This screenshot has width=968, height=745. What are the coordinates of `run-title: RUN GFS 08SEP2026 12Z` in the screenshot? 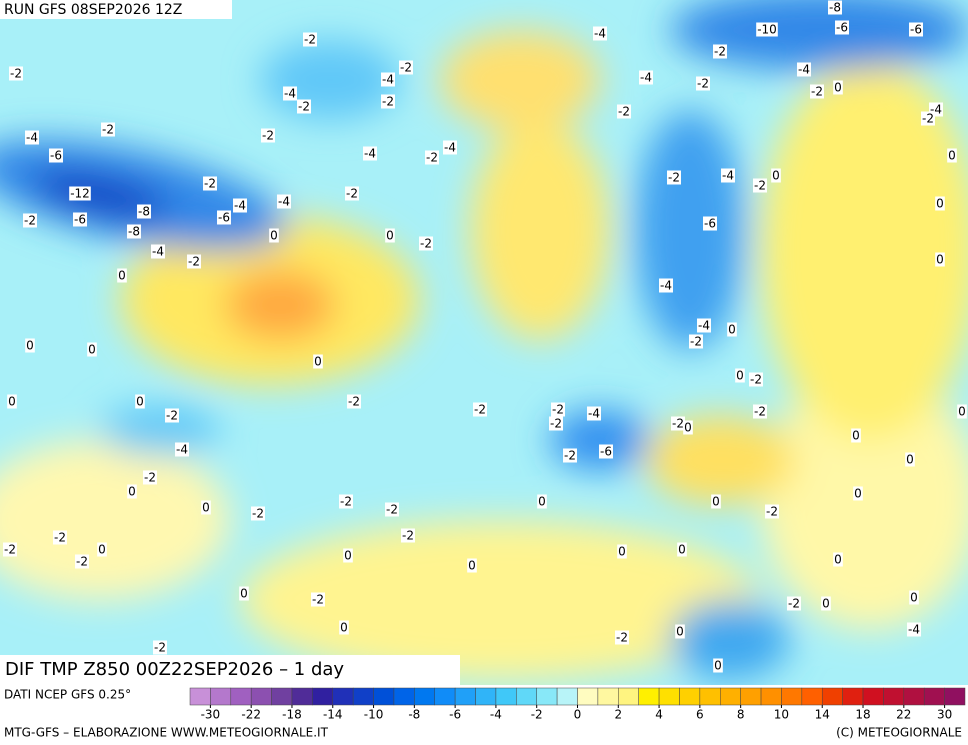 It's located at (93, 10).